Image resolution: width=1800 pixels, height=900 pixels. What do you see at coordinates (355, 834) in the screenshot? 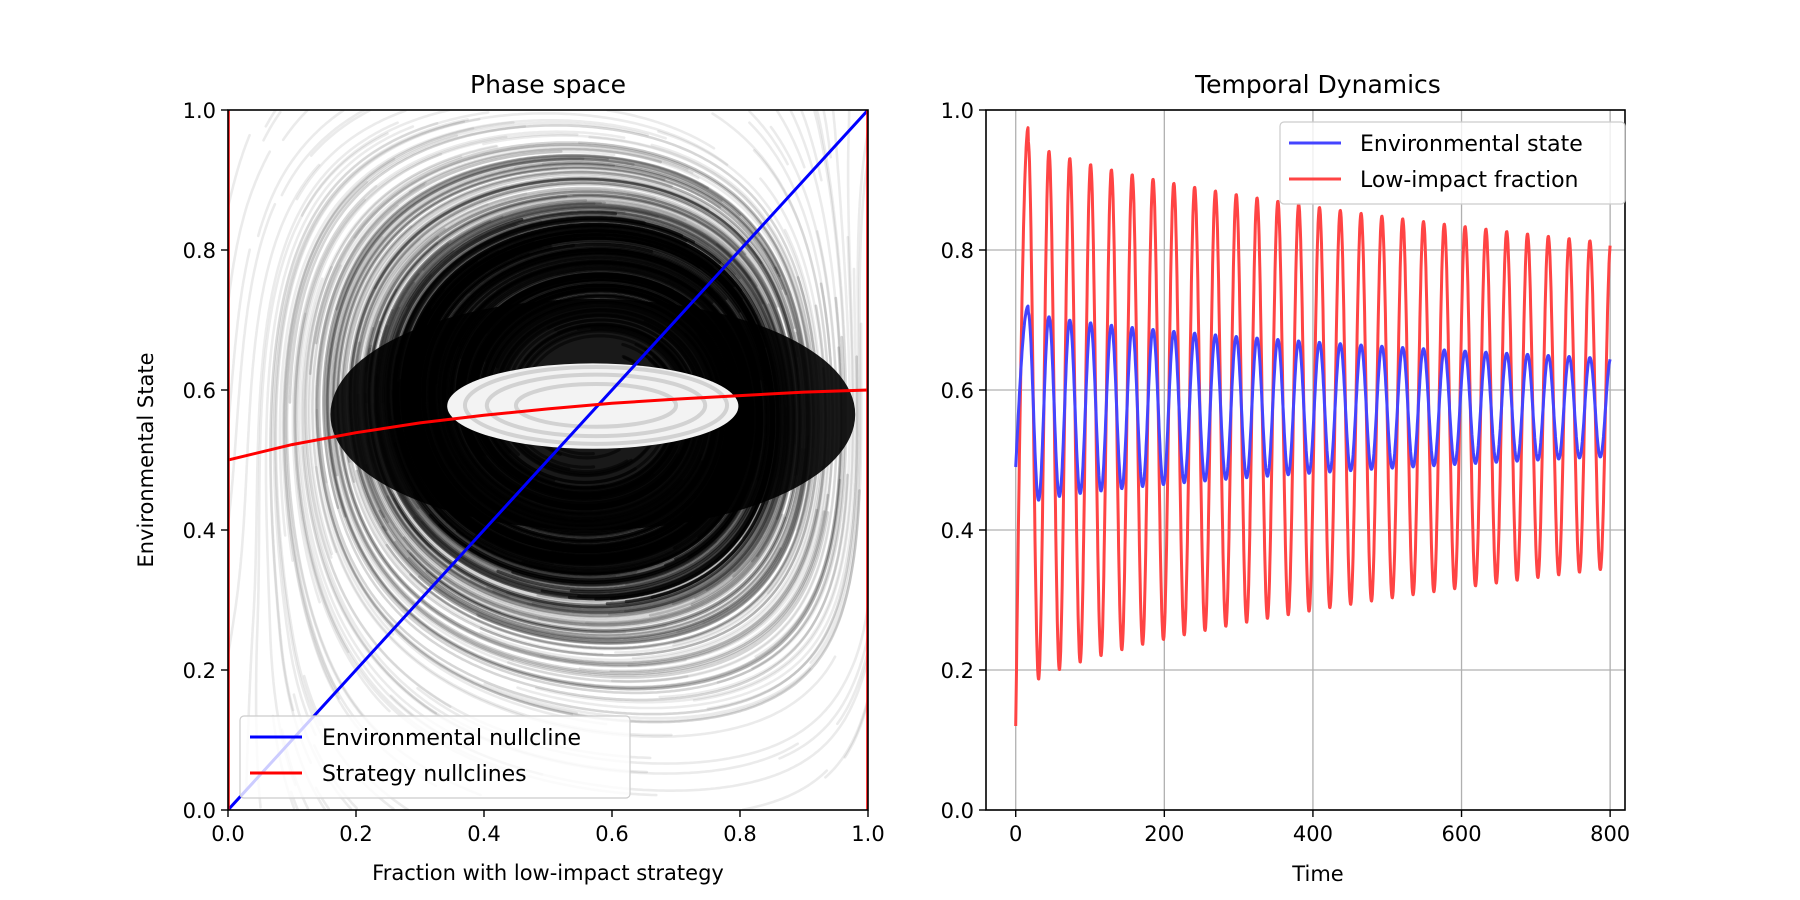
I see `x-tick-label: 0.2` at bounding box center [355, 834].